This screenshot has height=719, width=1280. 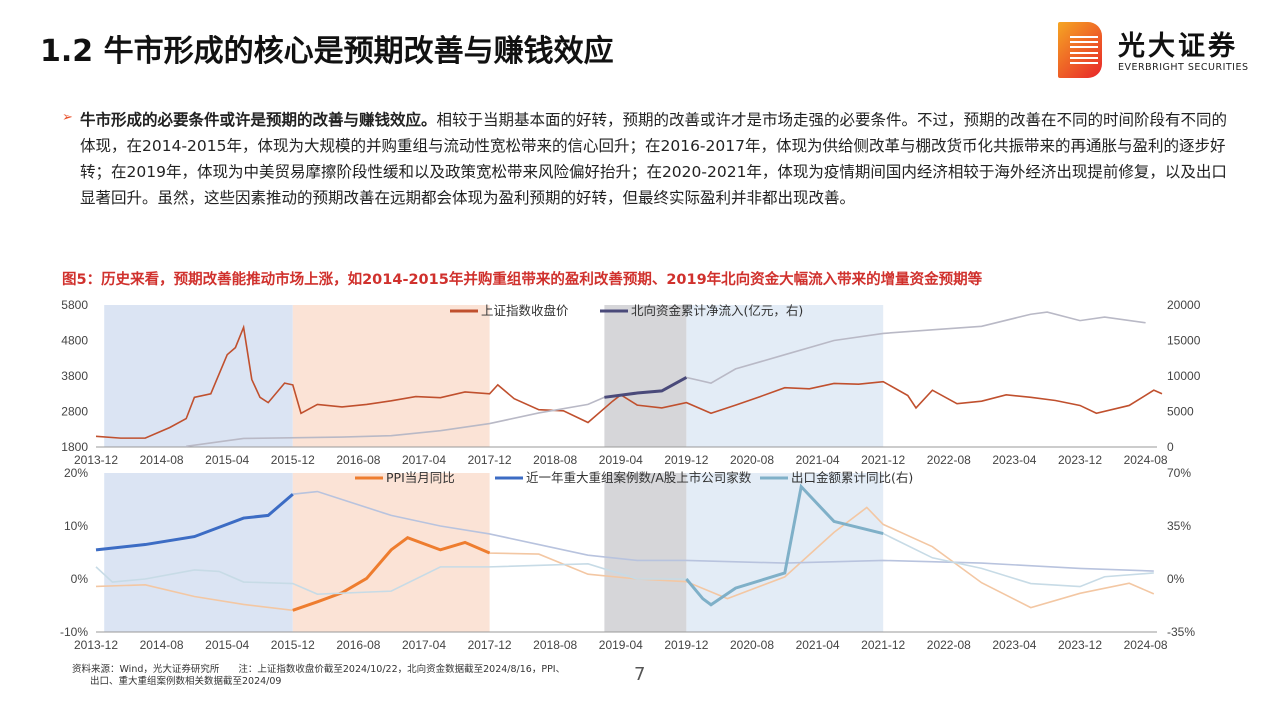 What do you see at coordinates (1179, 526) in the screenshot?
I see `y2-tick-label: 35%` at bounding box center [1179, 526].